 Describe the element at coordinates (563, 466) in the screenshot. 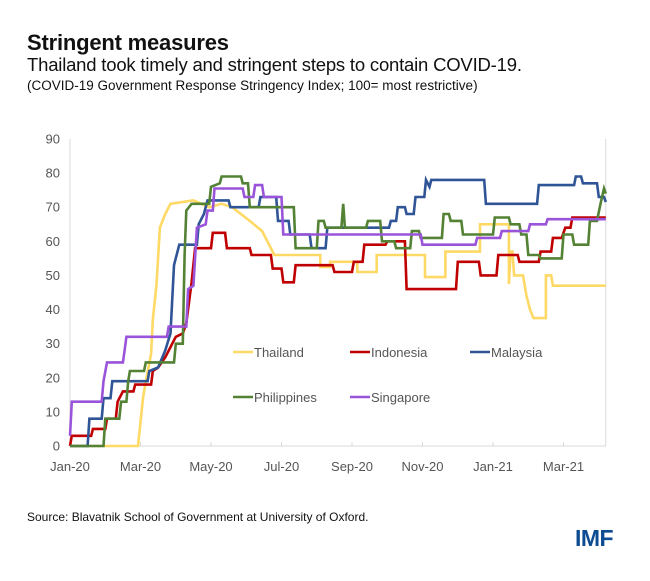

I see `x-tick-label: Mar-21` at that location.